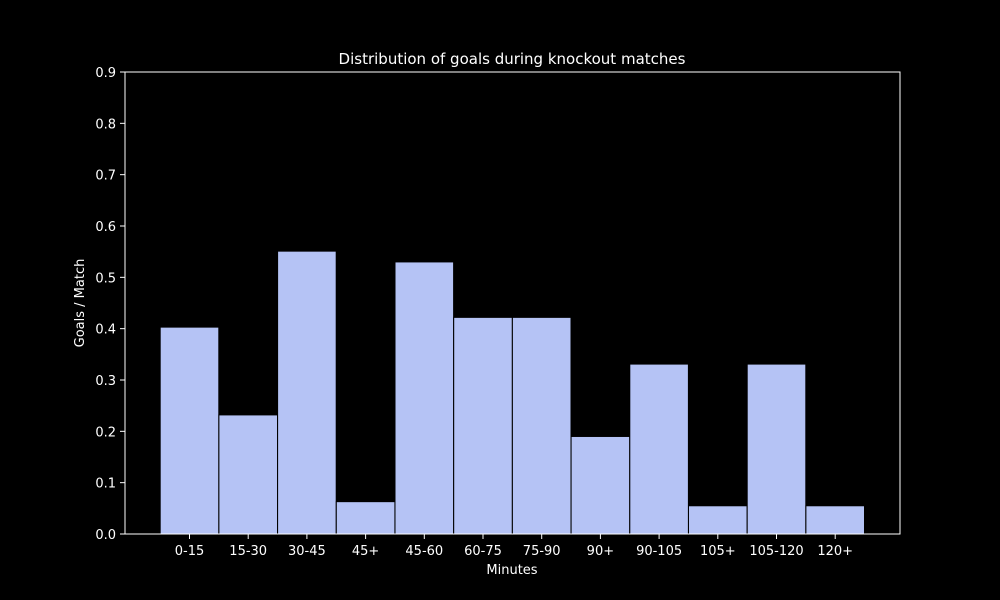  What do you see at coordinates (659, 551) in the screenshot?
I see `x-tick-label: 90-105` at bounding box center [659, 551].